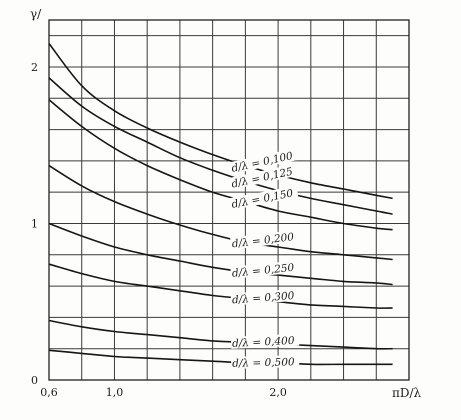 This screenshot has height=420, width=461. Describe the element at coordinates (49, 392) in the screenshot. I see `x-tick-label: 0,6` at that location.